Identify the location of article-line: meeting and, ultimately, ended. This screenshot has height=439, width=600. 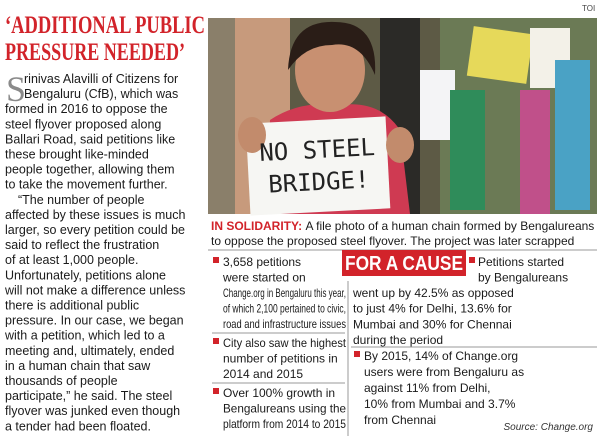
(89, 351).